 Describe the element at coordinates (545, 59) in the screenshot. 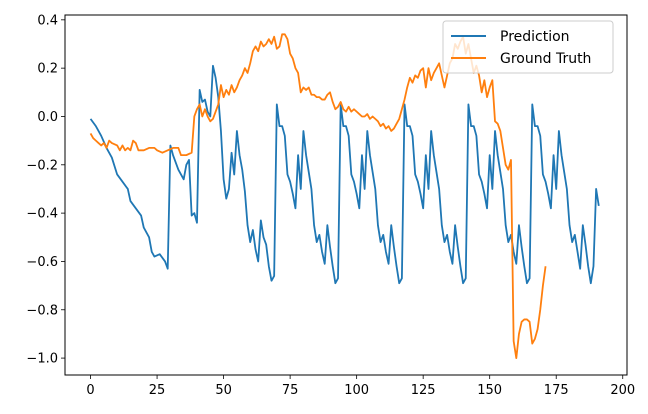

I see `legend-label-ground-truth: Ground Truth` at that location.